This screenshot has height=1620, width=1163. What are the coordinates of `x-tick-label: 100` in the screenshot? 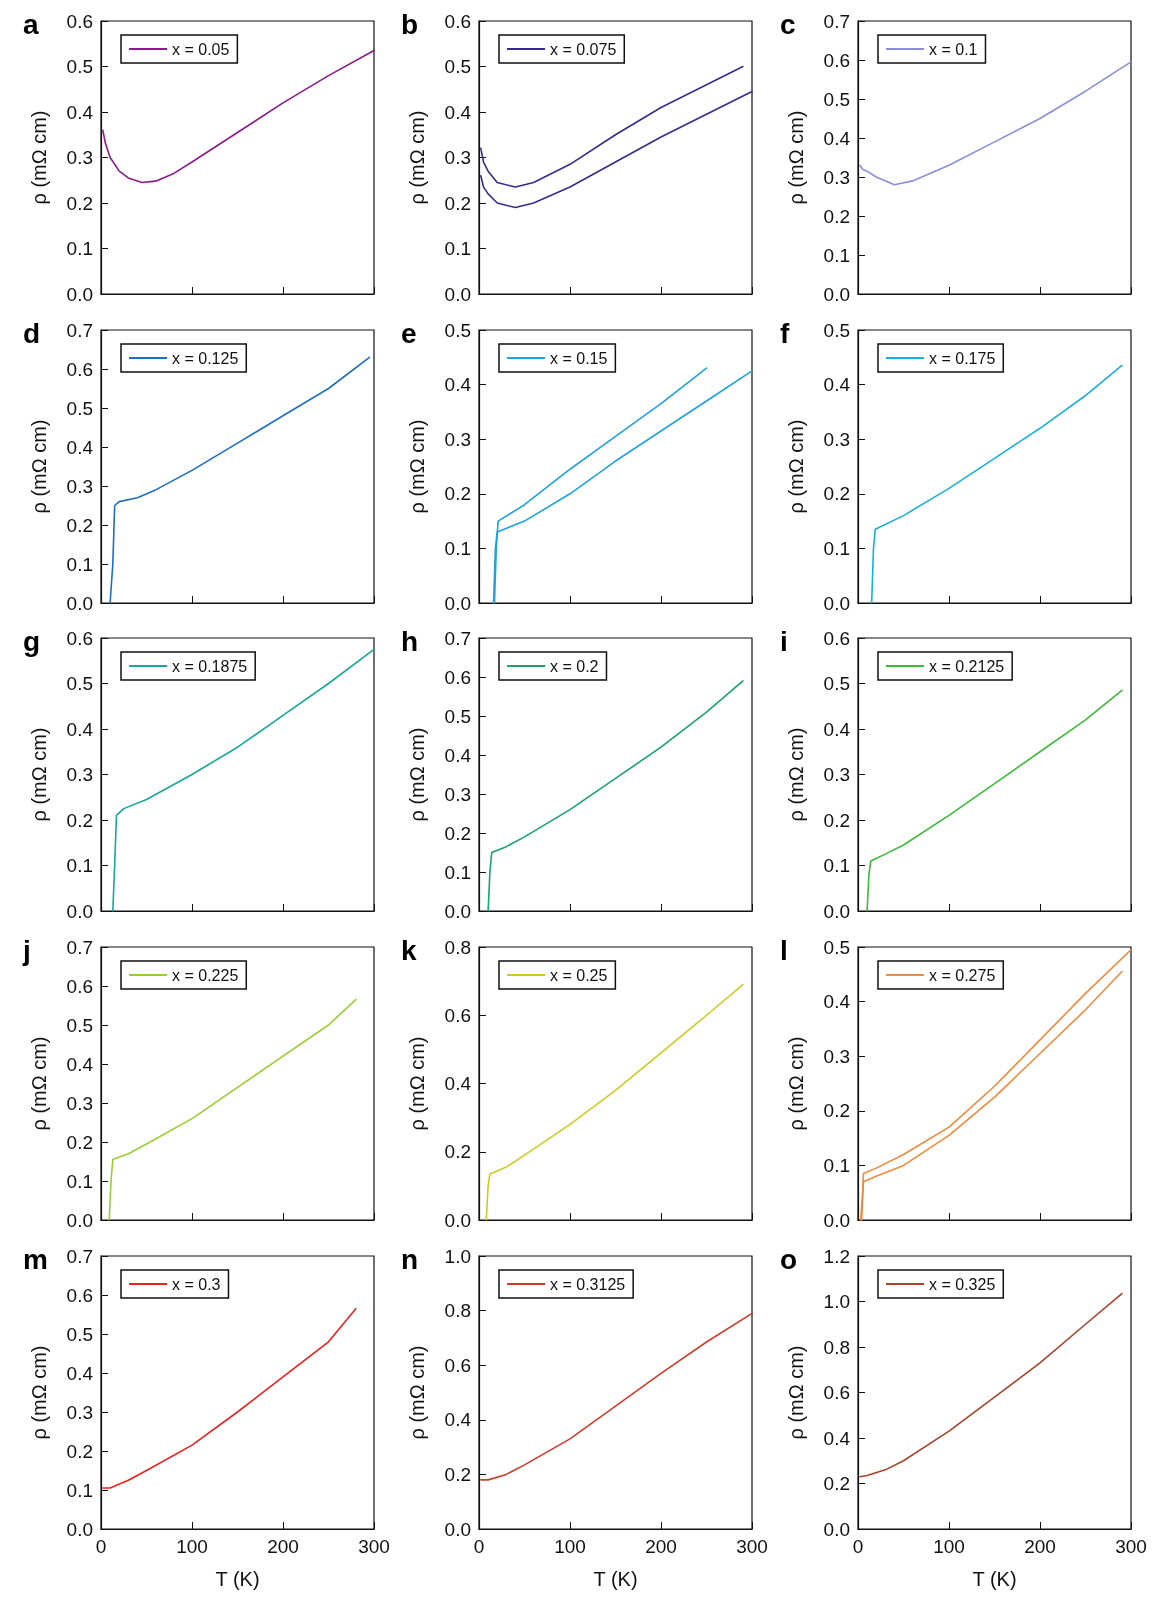 It's located at (949, 1546).